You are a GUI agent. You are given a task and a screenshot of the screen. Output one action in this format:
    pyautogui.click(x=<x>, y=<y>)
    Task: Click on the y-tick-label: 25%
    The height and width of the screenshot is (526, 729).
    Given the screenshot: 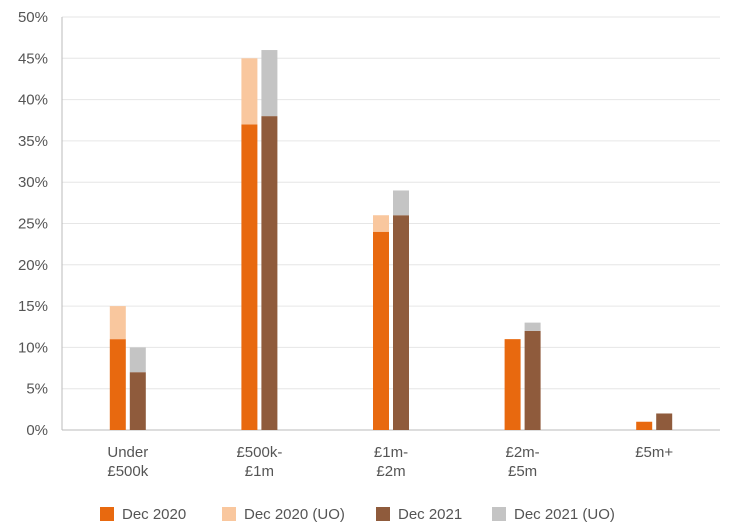 What is the action you would take?
    pyautogui.click(x=33, y=224)
    